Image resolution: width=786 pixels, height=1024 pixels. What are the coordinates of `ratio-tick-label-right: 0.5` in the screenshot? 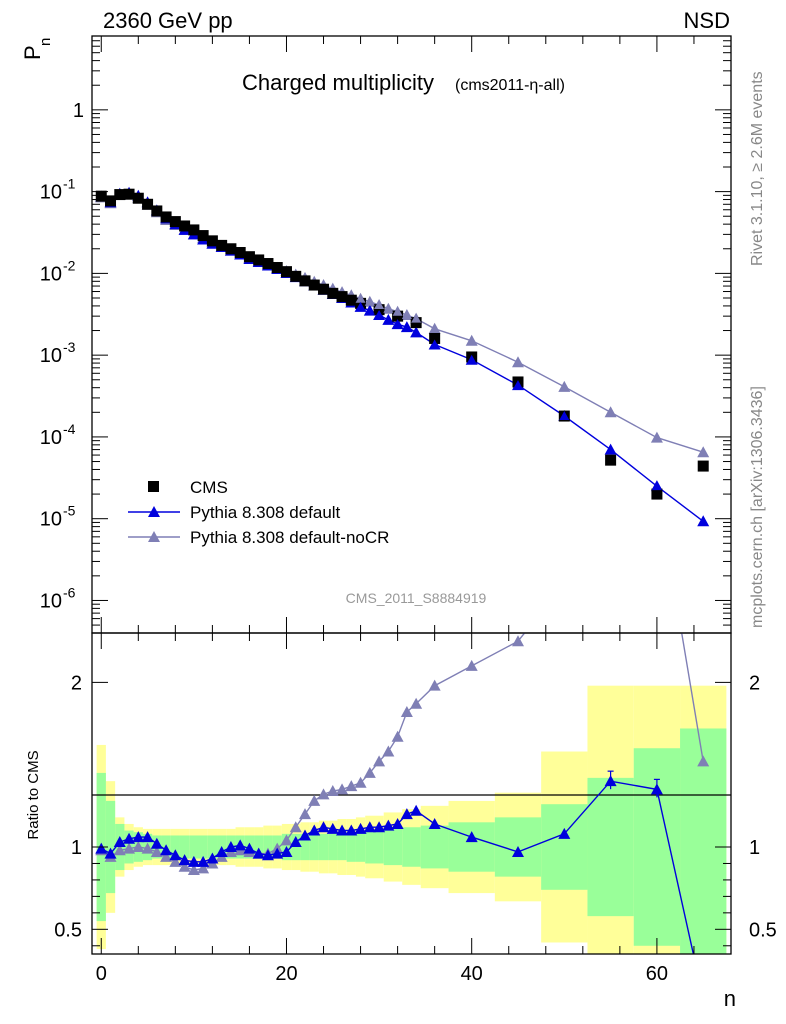 It's located at (763, 930).